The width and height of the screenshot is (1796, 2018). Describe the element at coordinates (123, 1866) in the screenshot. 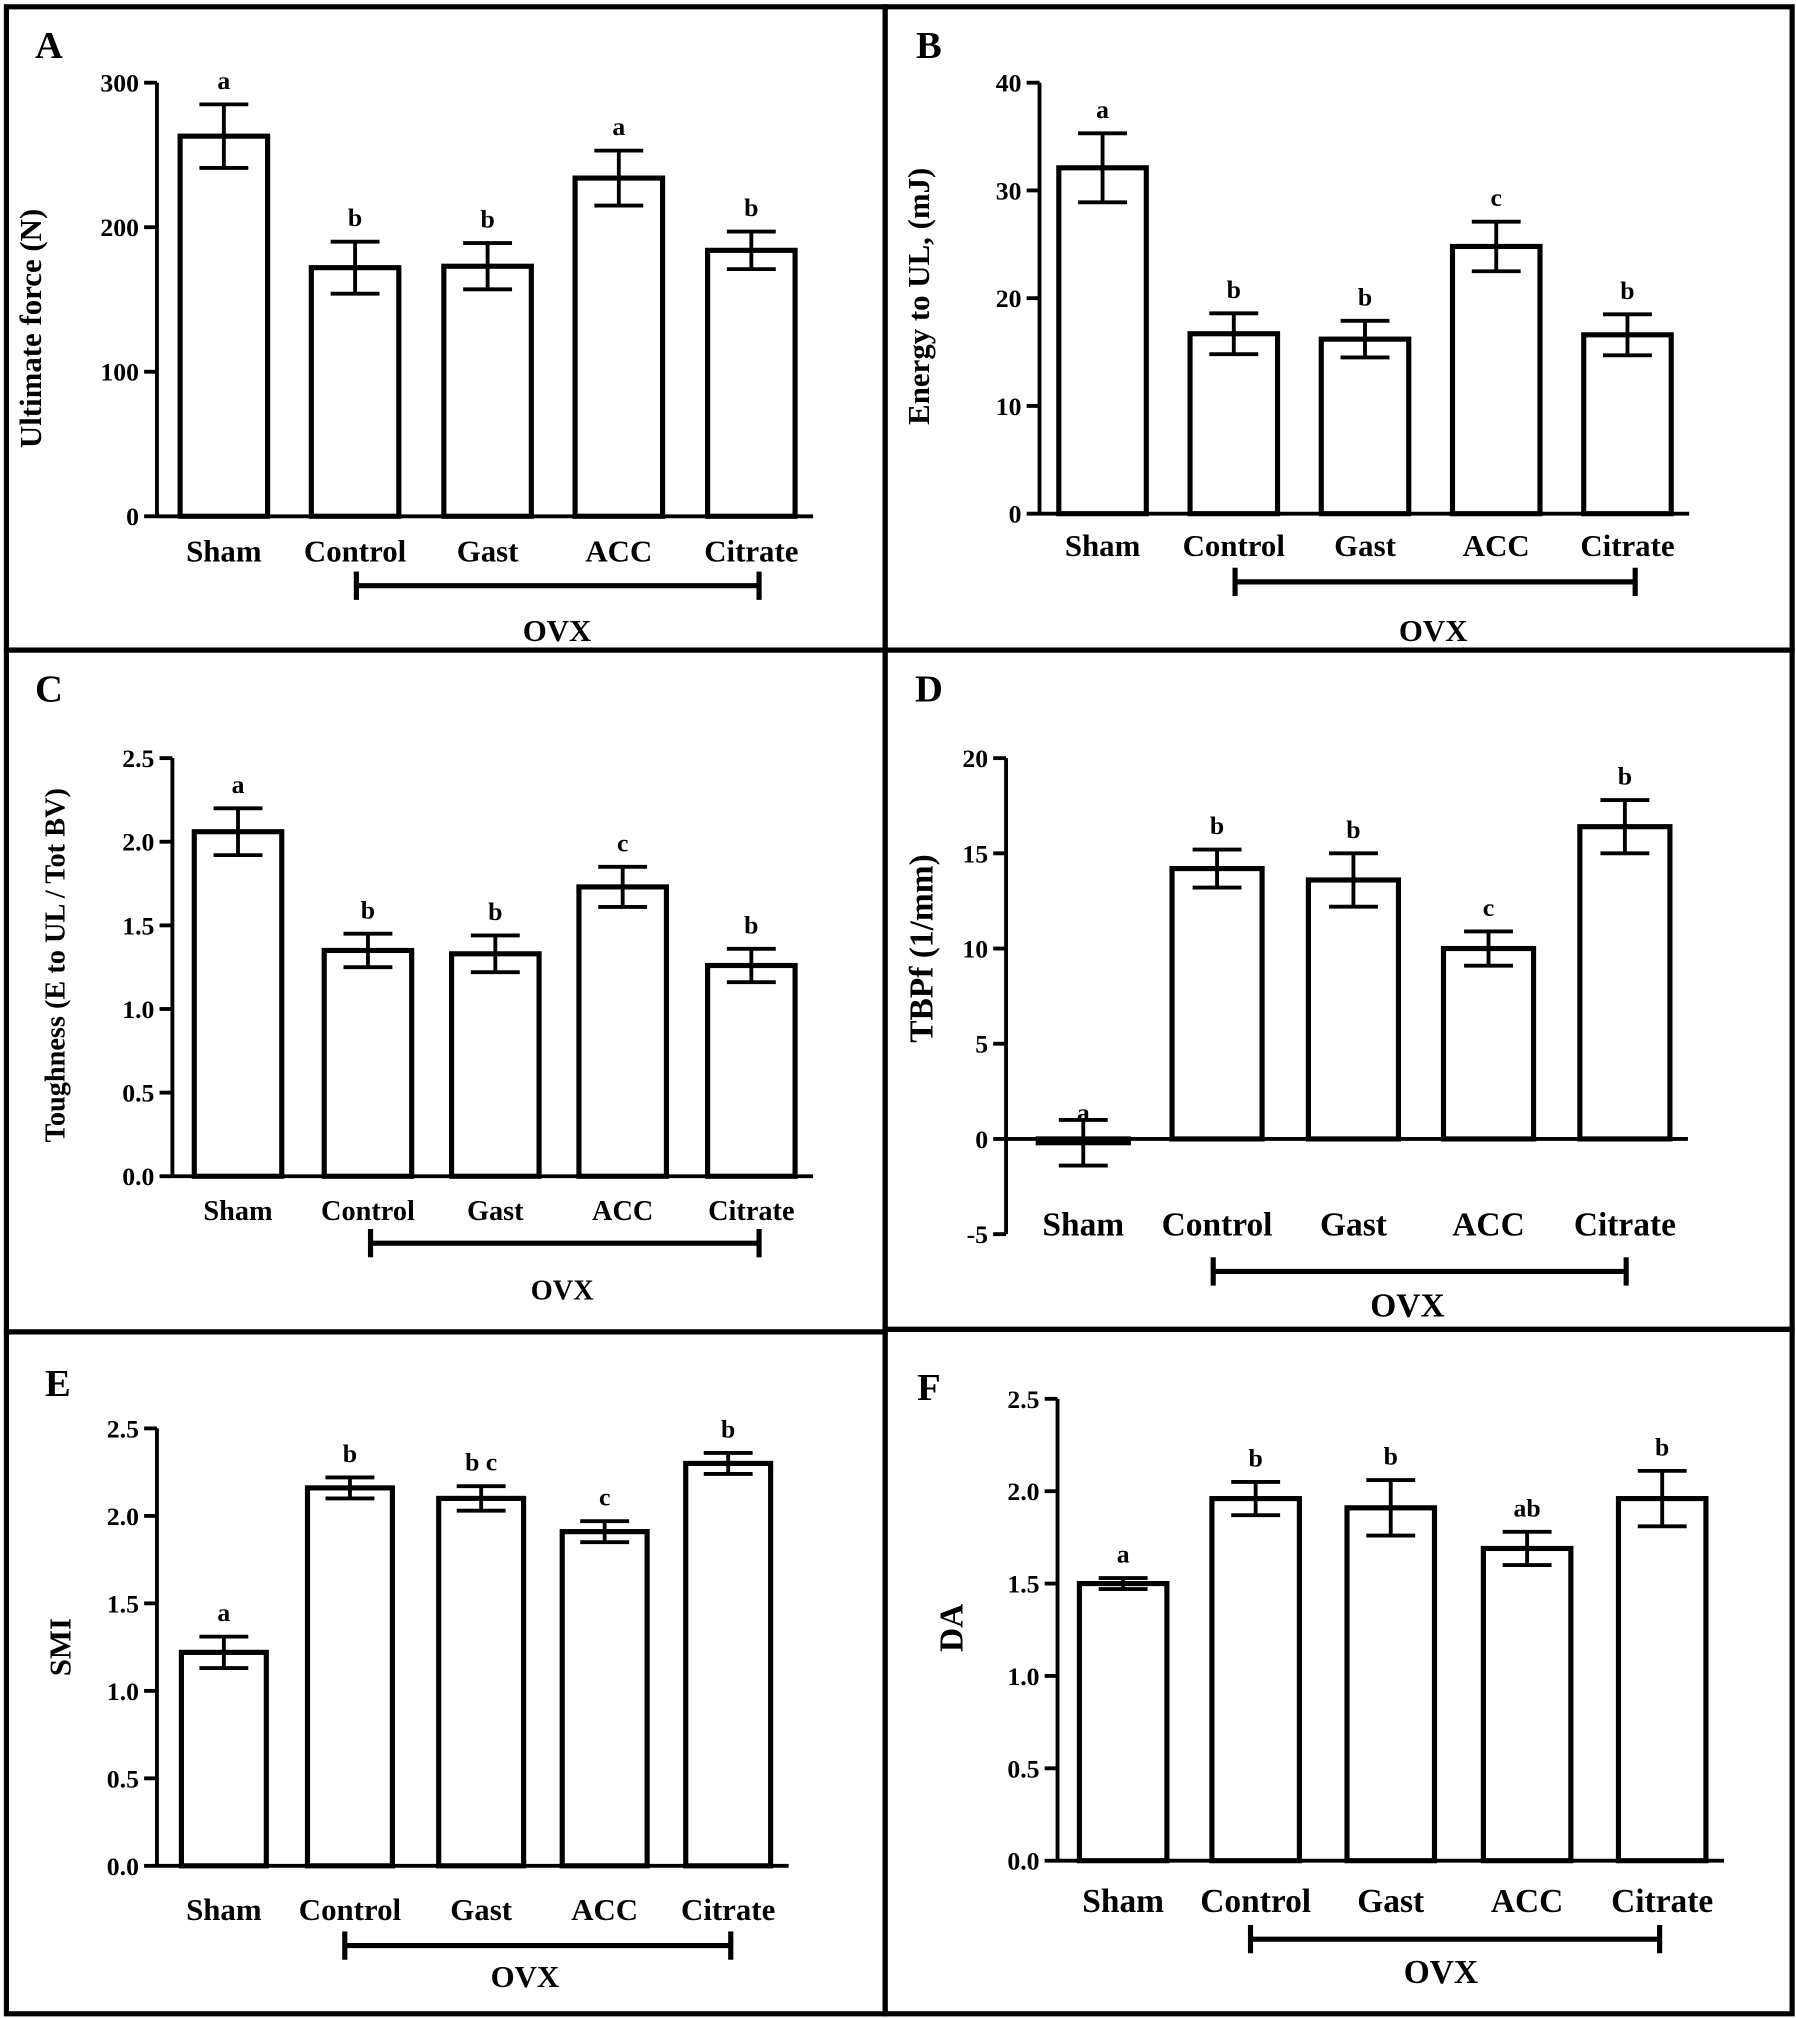

I see `y-tick-label: 0.0` at that location.